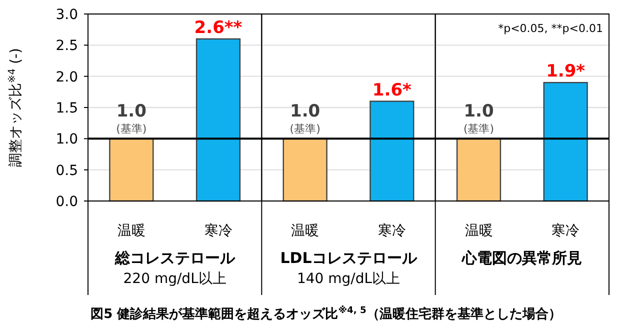  I want to click on value-label: 1.6*, so click(392, 90).